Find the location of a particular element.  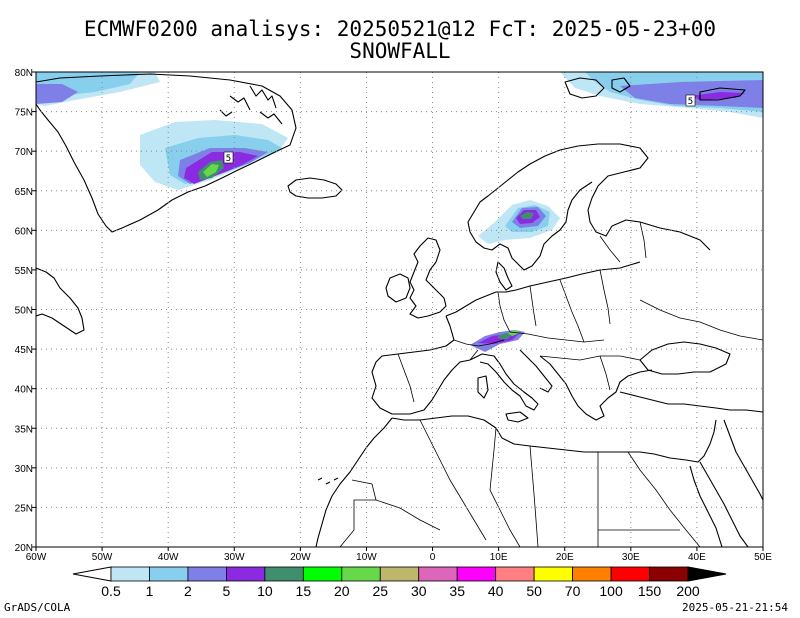

svalbard-coast is located at coordinates (597, 88).